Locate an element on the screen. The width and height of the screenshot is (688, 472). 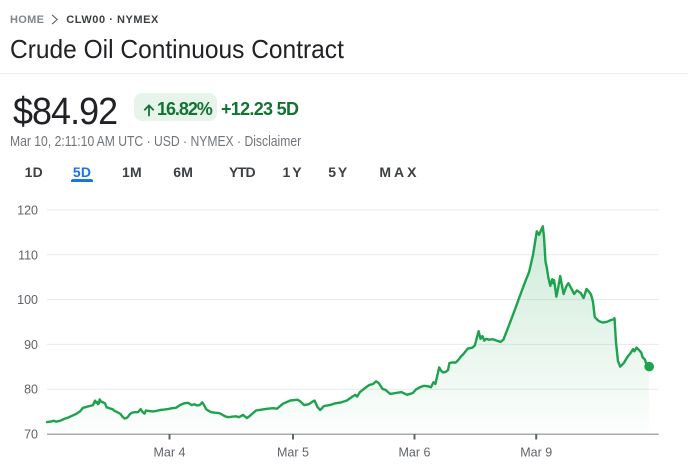
svg-text: 70 is located at coordinates (31, 435).